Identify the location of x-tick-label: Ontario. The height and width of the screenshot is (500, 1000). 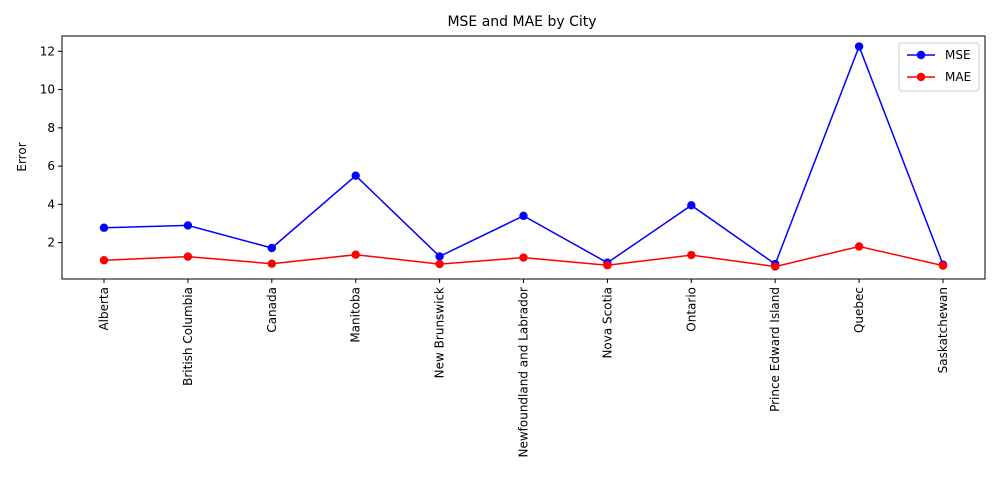
(691, 309).